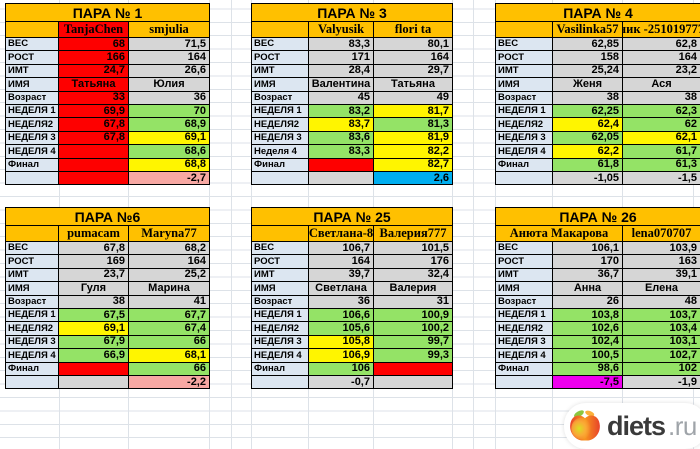 This screenshot has width=700, height=449. What do you see at coordinates (661, 178) in the screenshot?
I see `value-cell: -1,5` at bounding box center [661, 178].